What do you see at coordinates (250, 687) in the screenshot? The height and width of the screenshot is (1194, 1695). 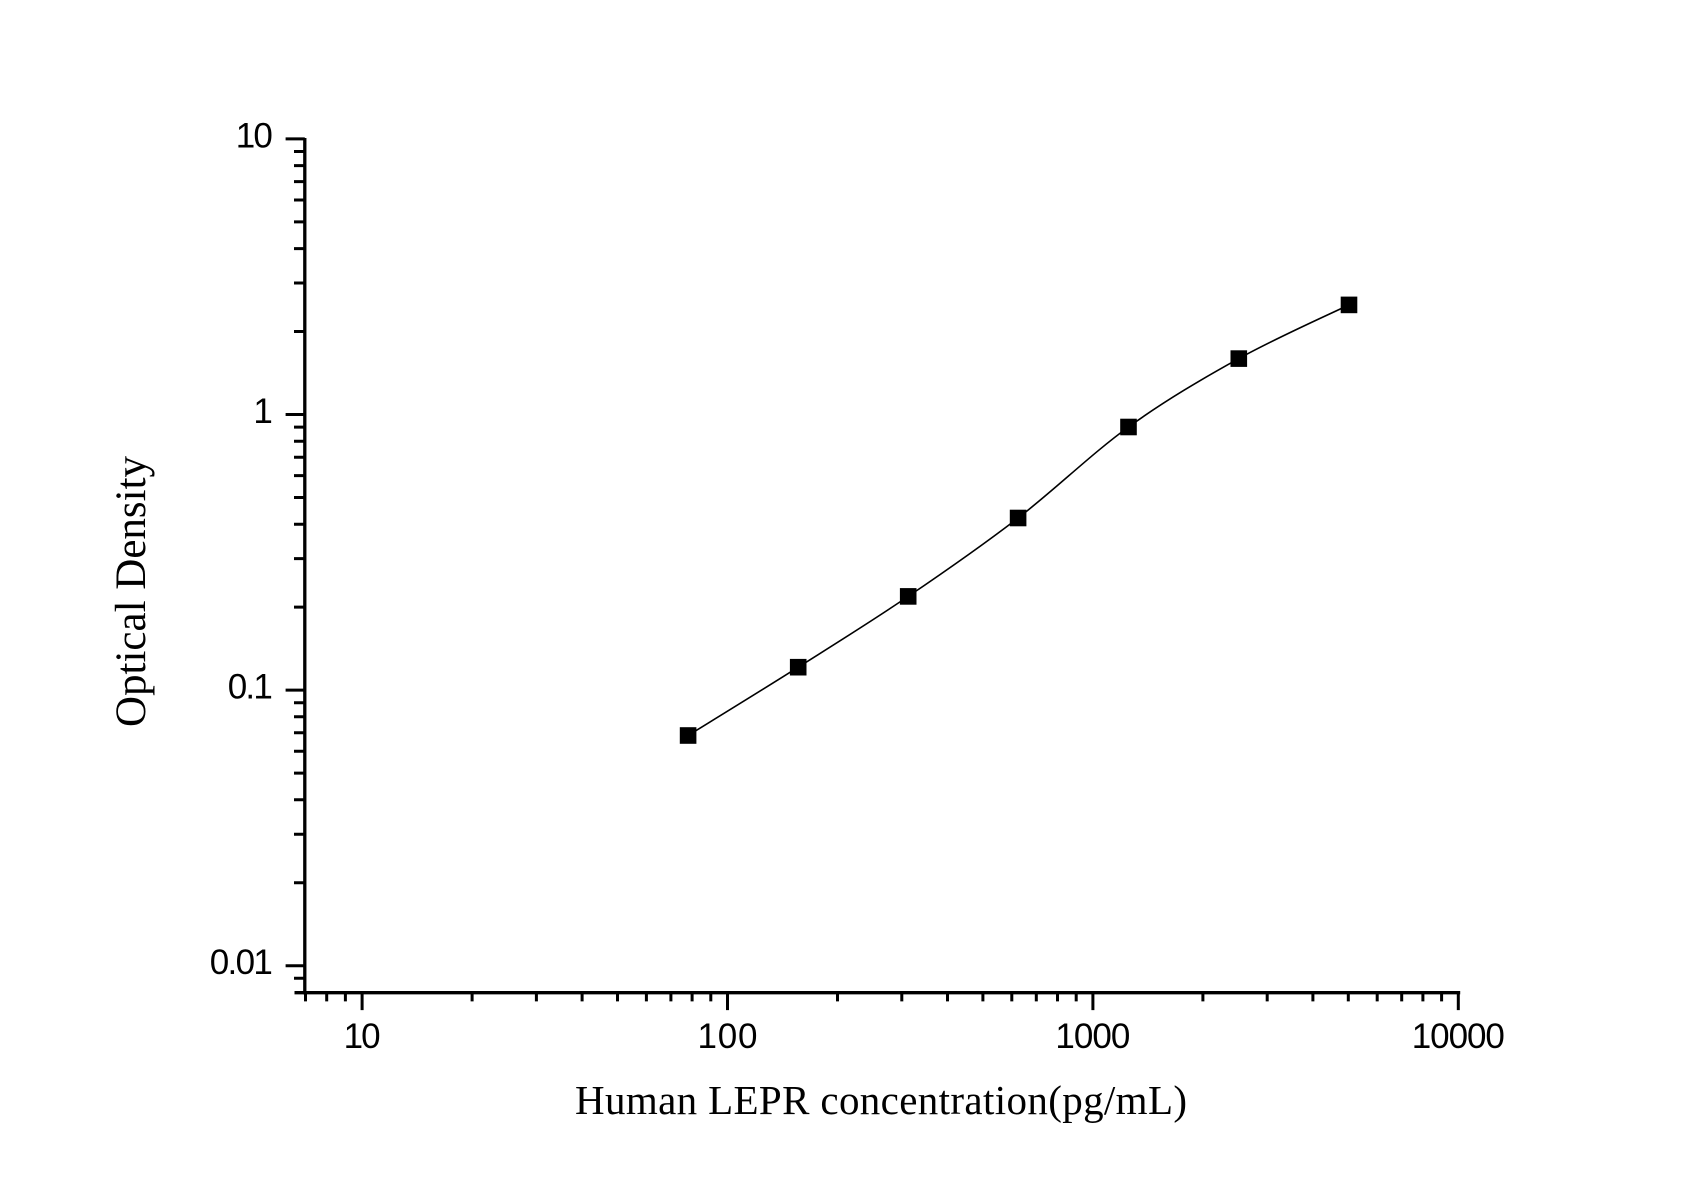 I see `svg-text: 0.1` at bounding box center [250, 687].